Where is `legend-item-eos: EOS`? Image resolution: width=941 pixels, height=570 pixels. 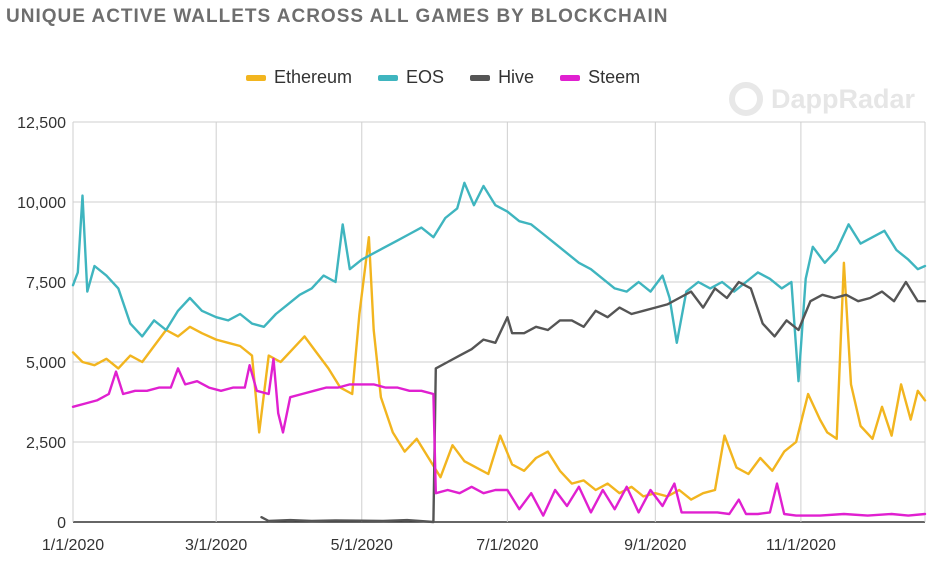
legend-item-eos: EOS is located at coordinates (411, 77).